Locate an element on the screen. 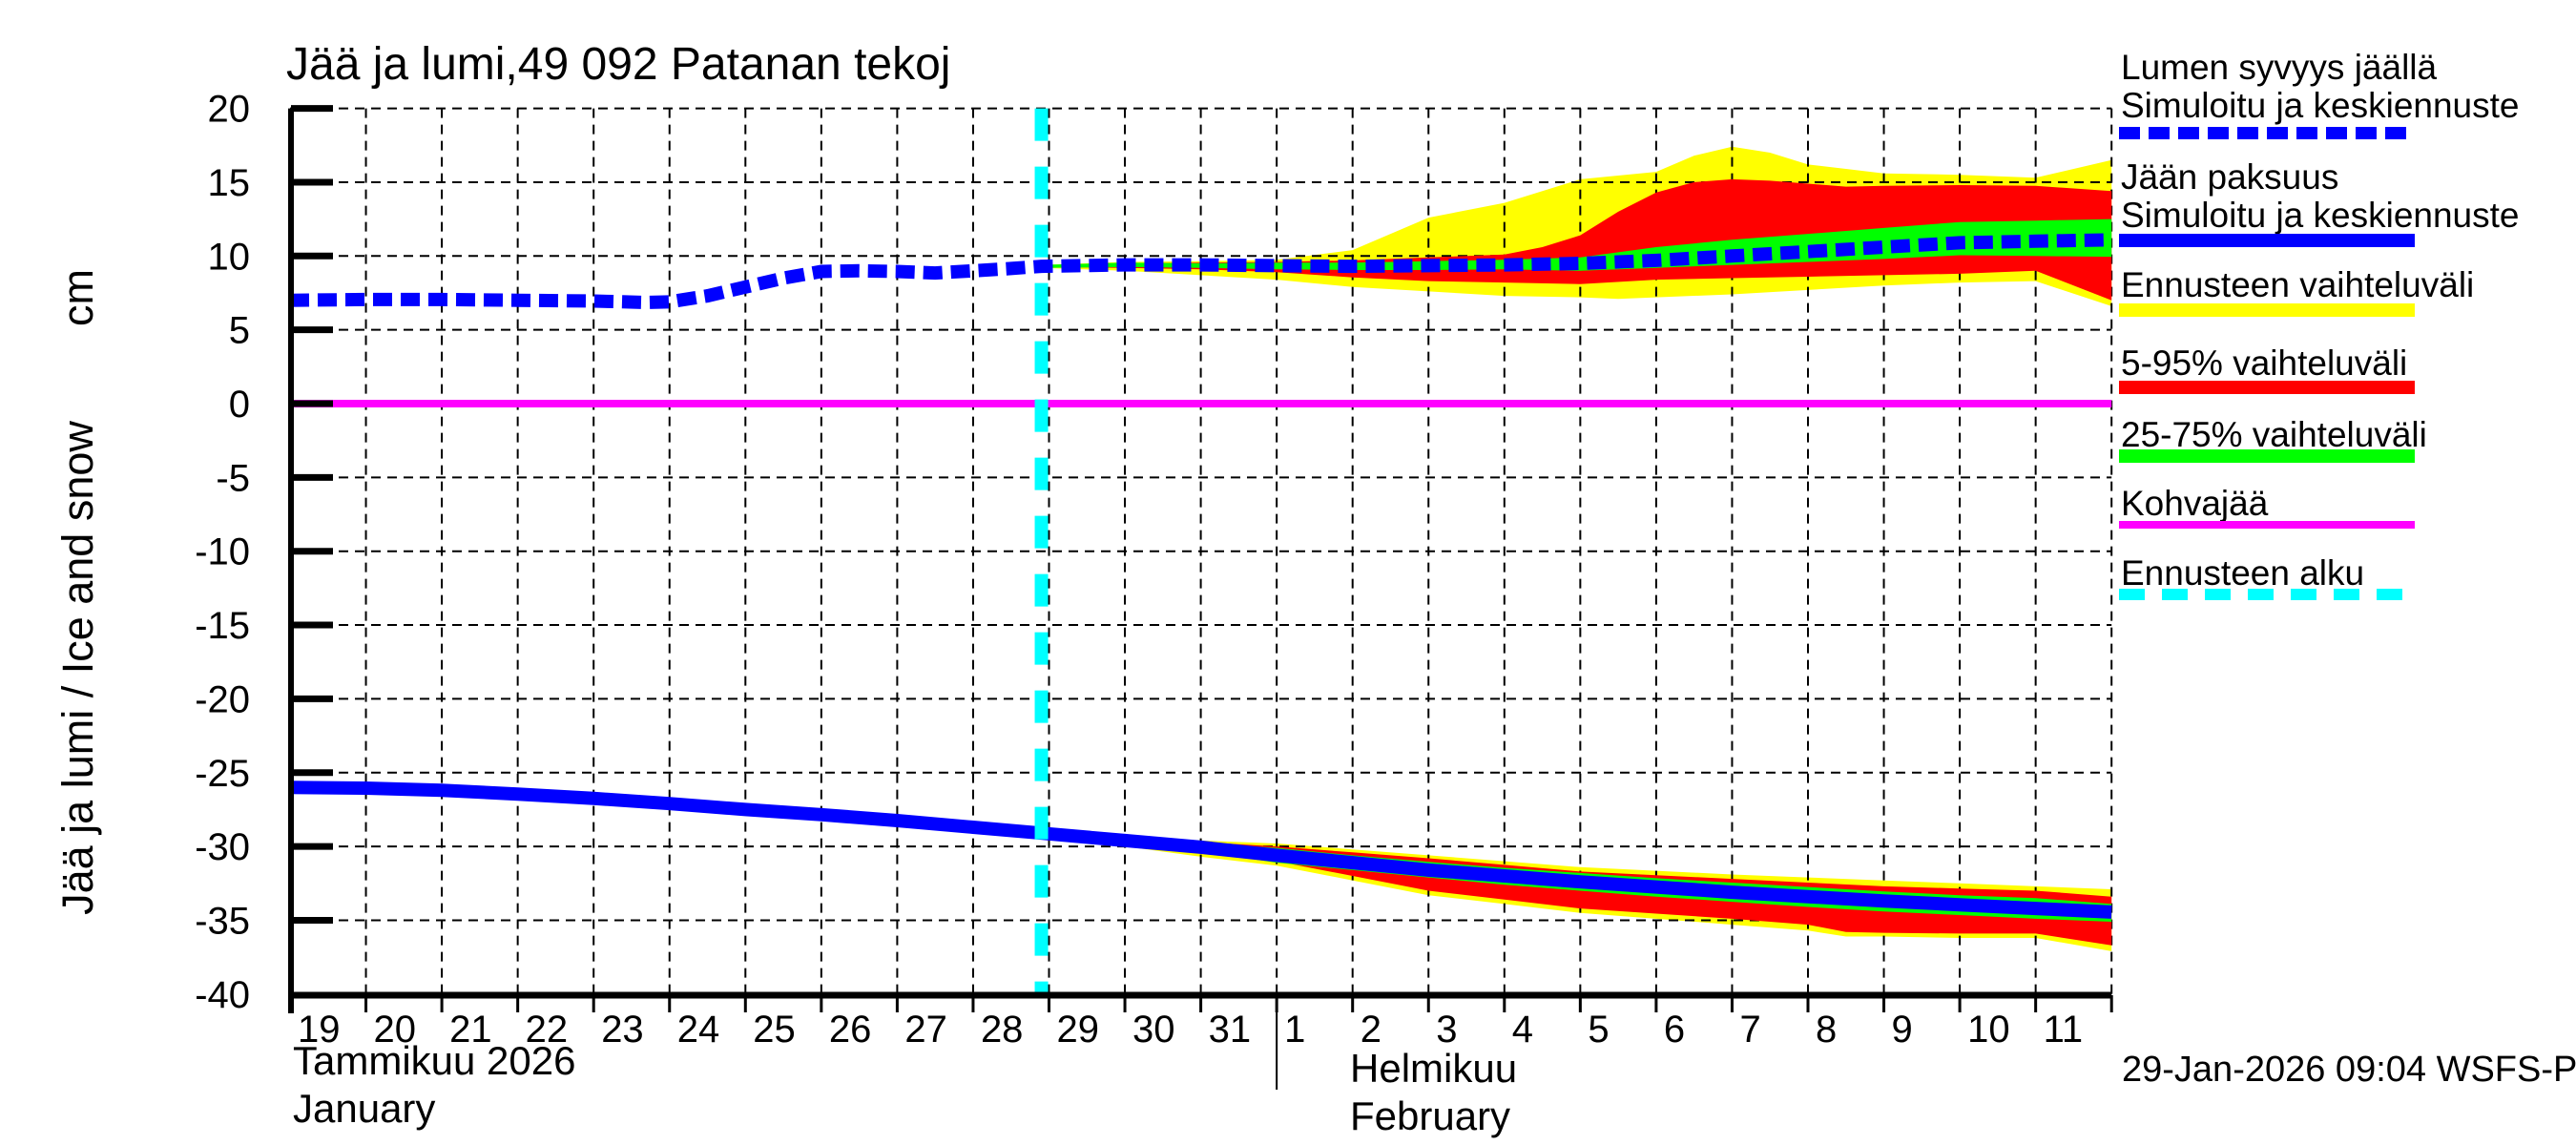  x-tick-label: 7 is located at coordinates (1749, 1030).